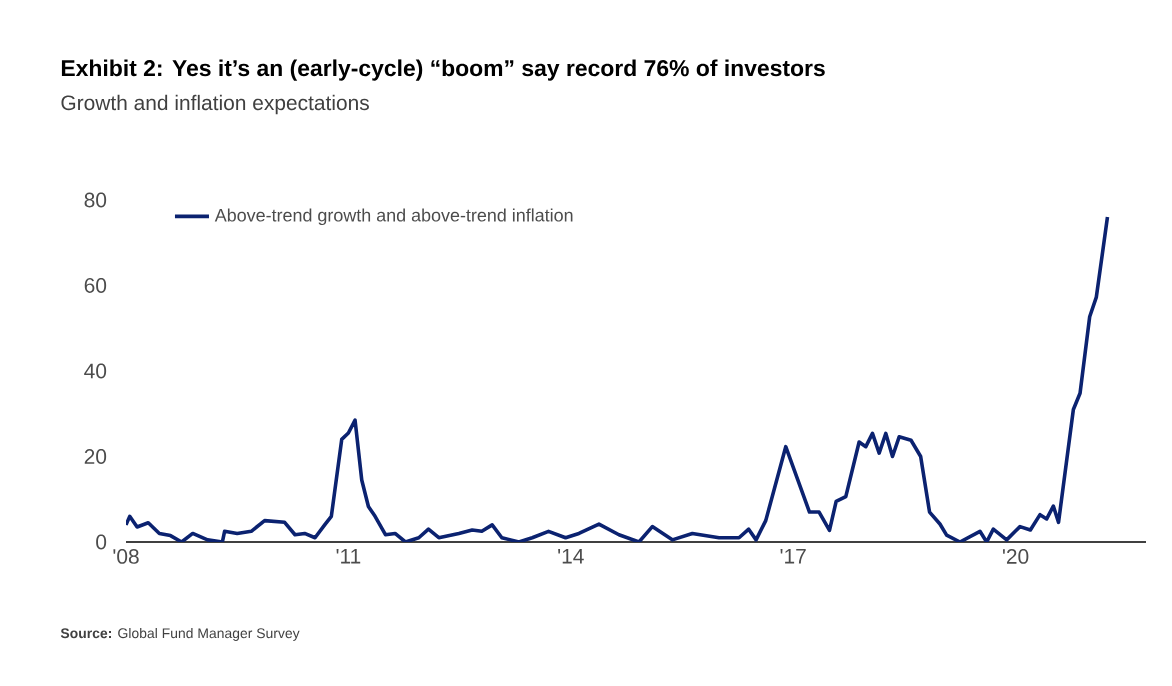 Image resolution: width=1172 pixels, height=686 pixels. Describe the element at coordinates (348, 556) in the screenshot. I see `x-tick-label: '11` at that location.